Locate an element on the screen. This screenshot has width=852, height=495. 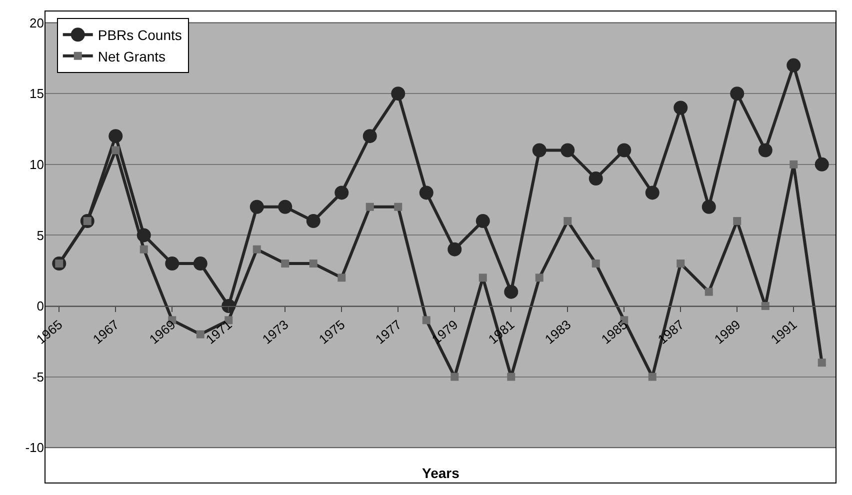
y-tick-label: 10 is located at coordinates (37, 164).